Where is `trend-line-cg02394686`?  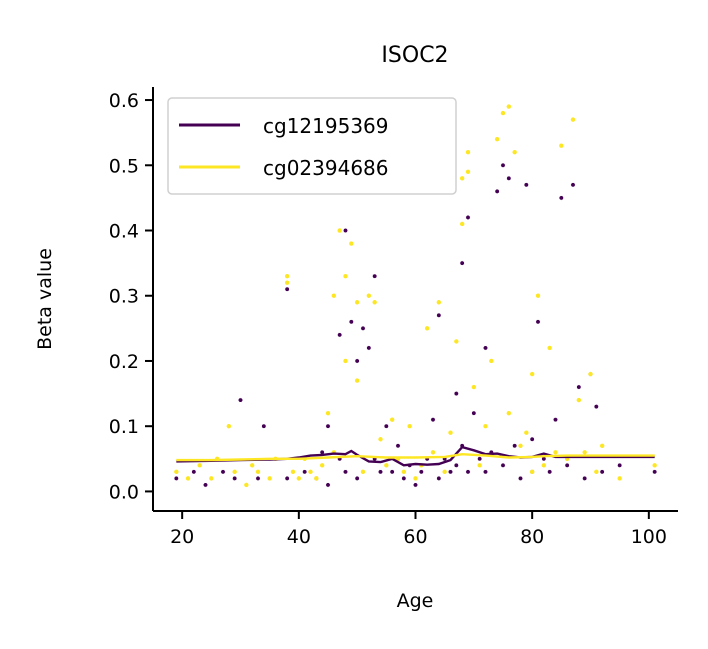
trend-line-cg02394686 is located at coordinates (415, 457).